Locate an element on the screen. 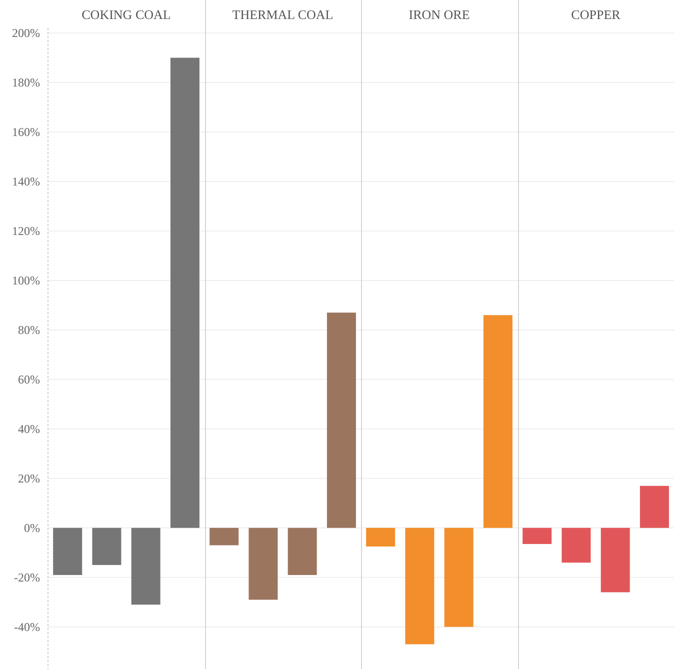  y-tick-label: 160% is located at coordinates (26, 132).